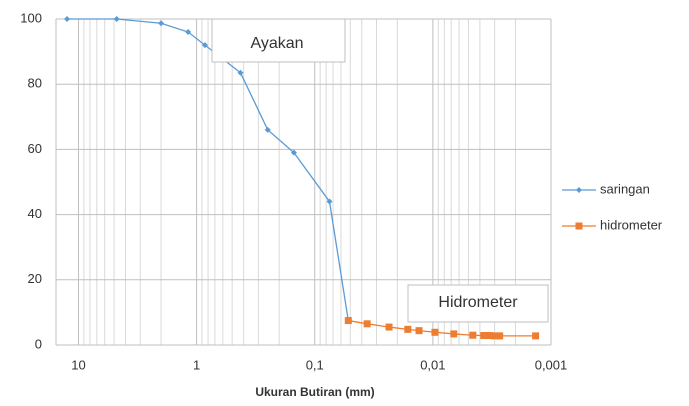 Image resolution: width=689 pixels, height=406 pixels. Describe the element at coordinates (432, 364) in the screenshot. I see `x-tick-label: 0,01` at that location.